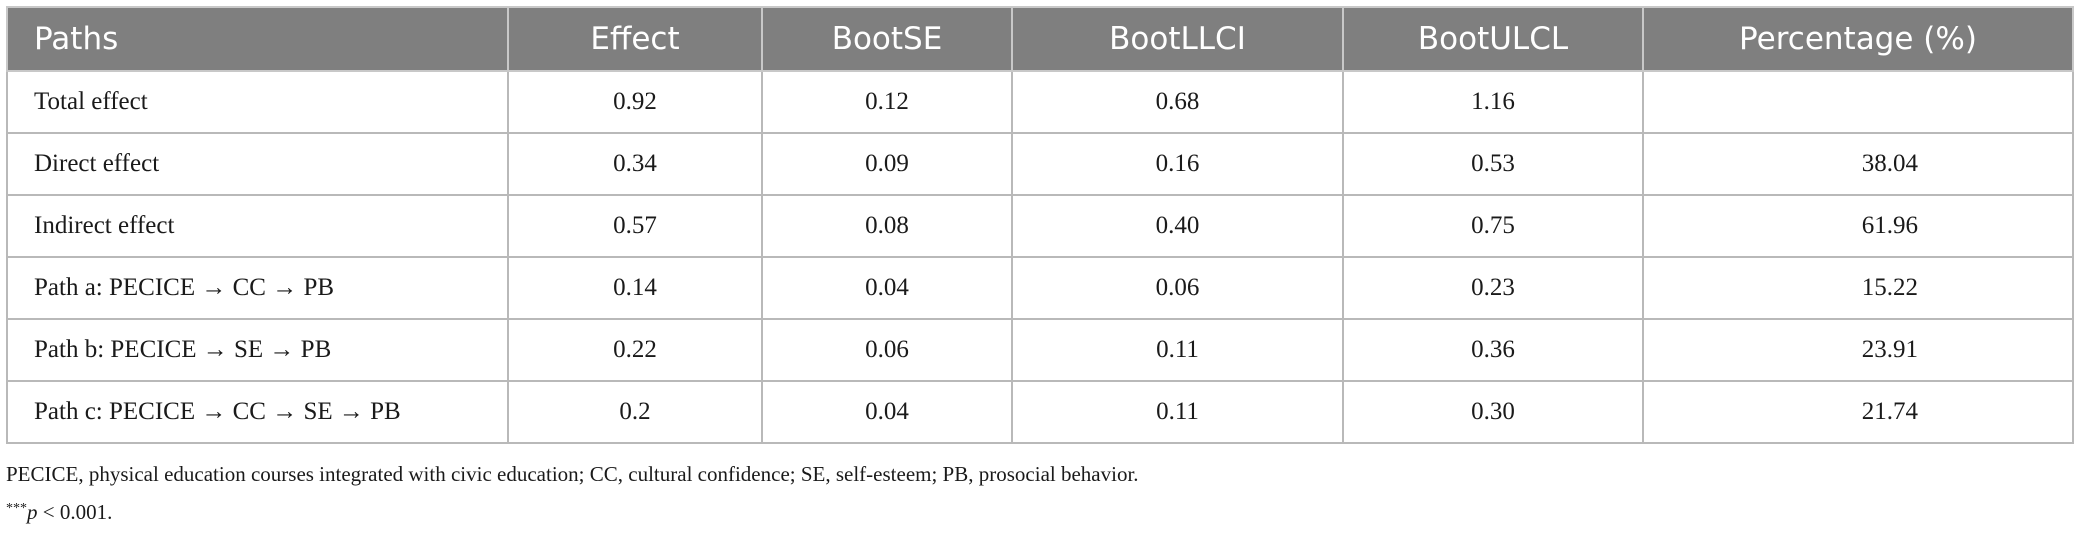 The width and height of the screenshot is (2078, 533). Describe the element at coordinates (32, 512) in the screenshot. I see `significance-p-symbol: p` at that location.